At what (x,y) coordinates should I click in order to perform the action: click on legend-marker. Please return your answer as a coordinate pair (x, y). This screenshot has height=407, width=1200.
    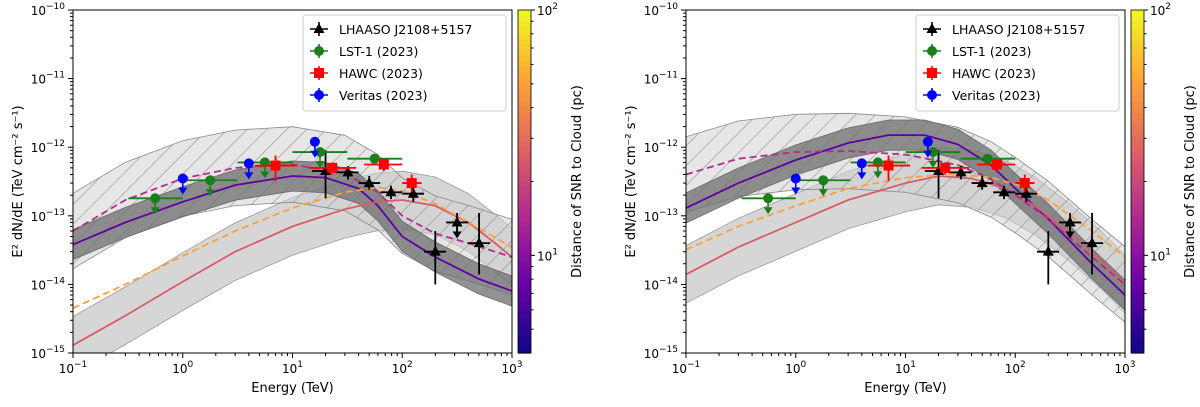
    Looking at the image, I should click on (319, 51).